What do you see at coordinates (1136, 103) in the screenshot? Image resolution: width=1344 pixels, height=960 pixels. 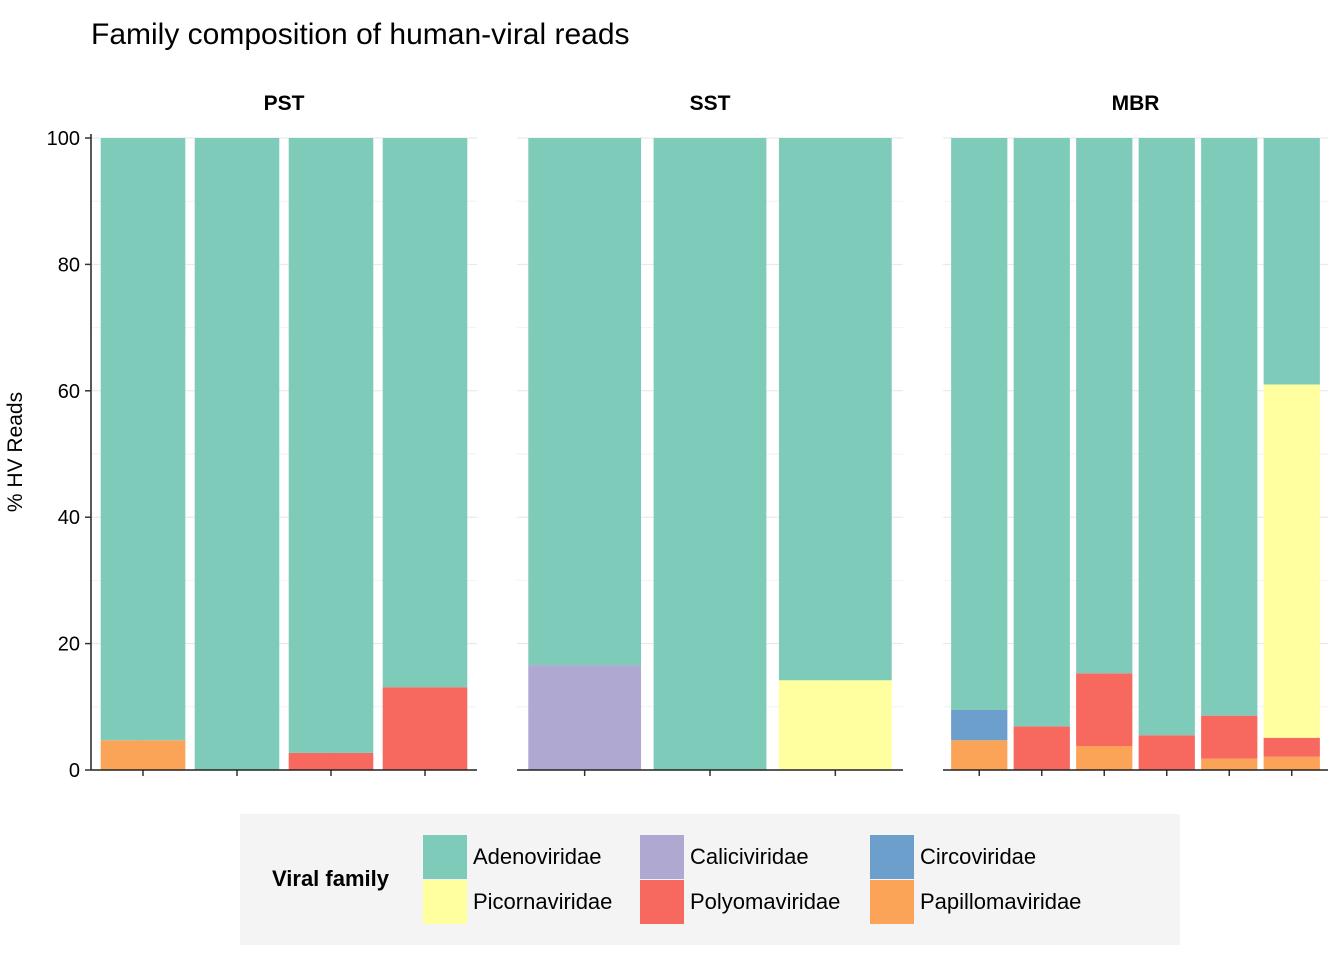 I see `facet-label: MBR` at bounding box center [1136, 103].